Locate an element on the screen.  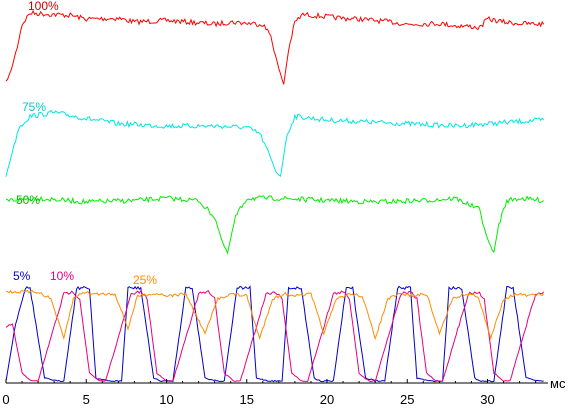
series-label-75: 75% is located at coordinates (34, 107).